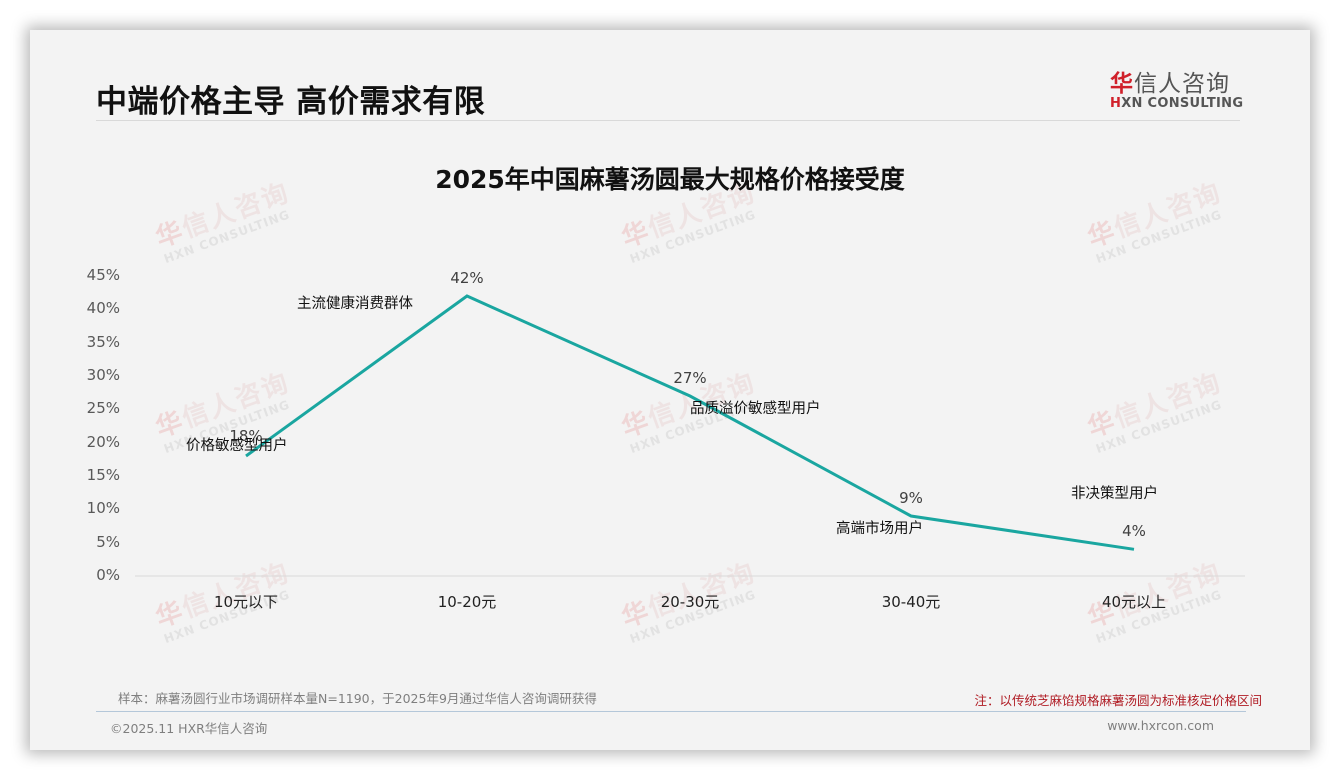  Describe the element at coordinates (690, 378) in the screenshot. I see `data-label: 27%` at that location.